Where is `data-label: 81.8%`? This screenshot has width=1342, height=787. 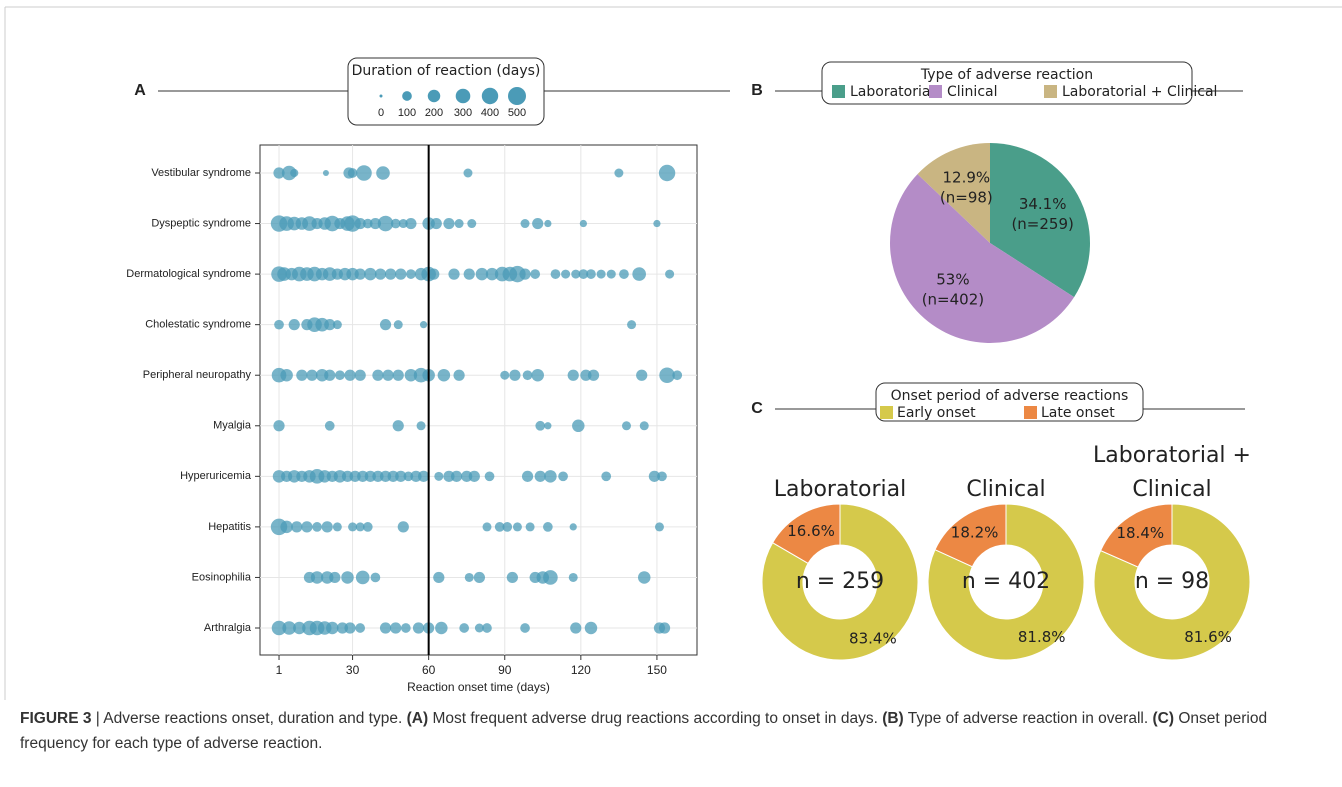 data-label: 81.8% is located at coordinates (1042, 637).